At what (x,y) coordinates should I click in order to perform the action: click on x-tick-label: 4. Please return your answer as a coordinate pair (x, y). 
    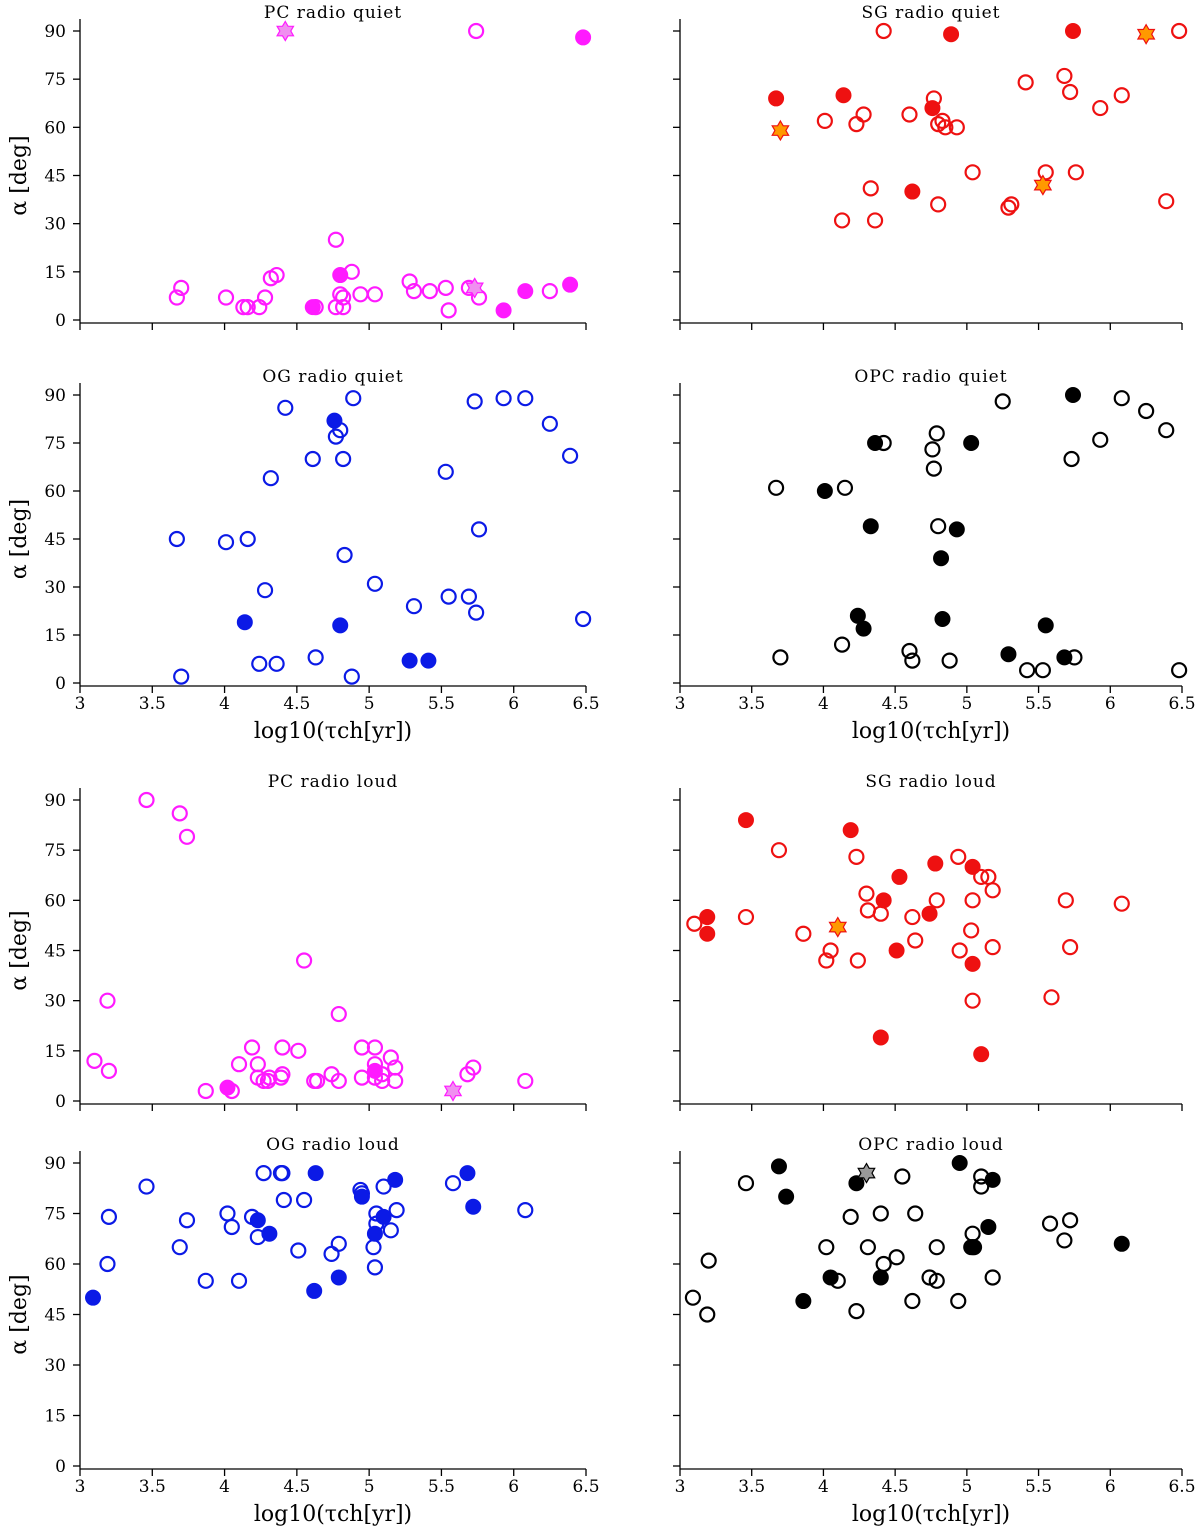
    Looking at the image, I should click on (224, 1487).